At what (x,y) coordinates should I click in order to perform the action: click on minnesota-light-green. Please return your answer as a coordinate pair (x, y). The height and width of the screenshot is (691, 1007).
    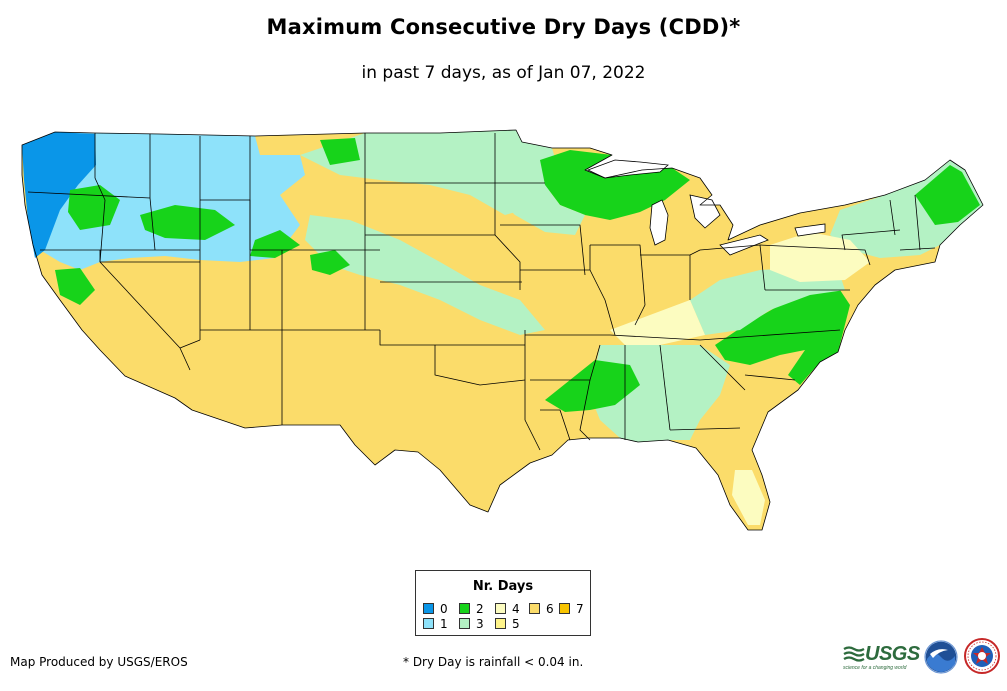
    Looking at the image, I should click on (536, 202).